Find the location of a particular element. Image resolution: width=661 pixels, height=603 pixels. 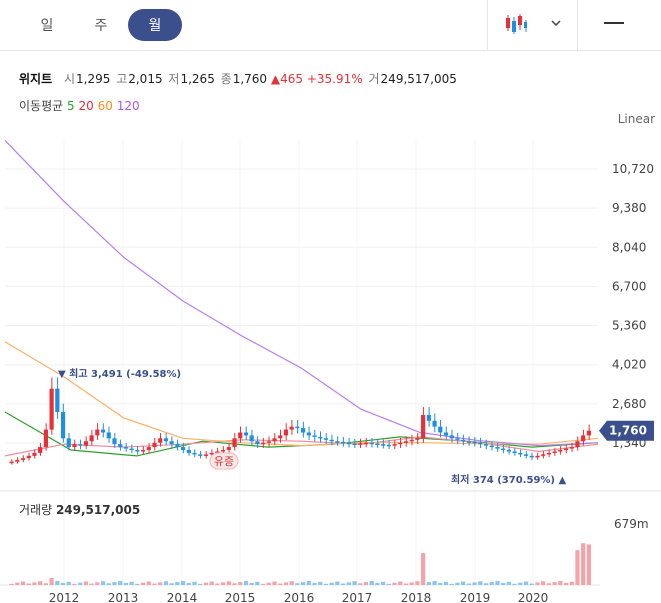

x-tick-label: 2020 is located at coordinates (533, 597).